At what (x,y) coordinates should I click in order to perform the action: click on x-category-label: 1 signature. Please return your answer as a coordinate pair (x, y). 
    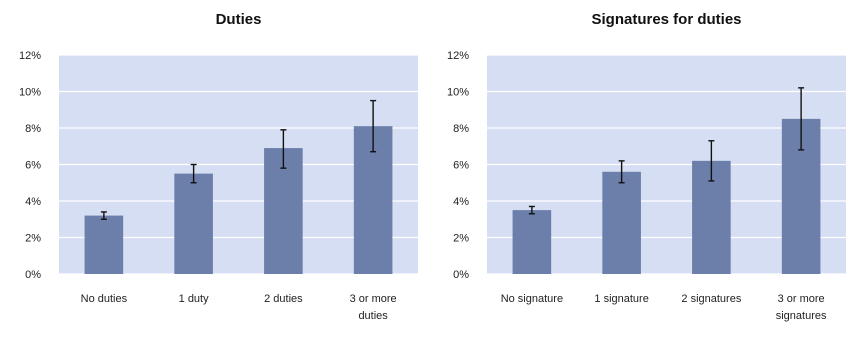
    Looking at the image, I should click on (621, 299).